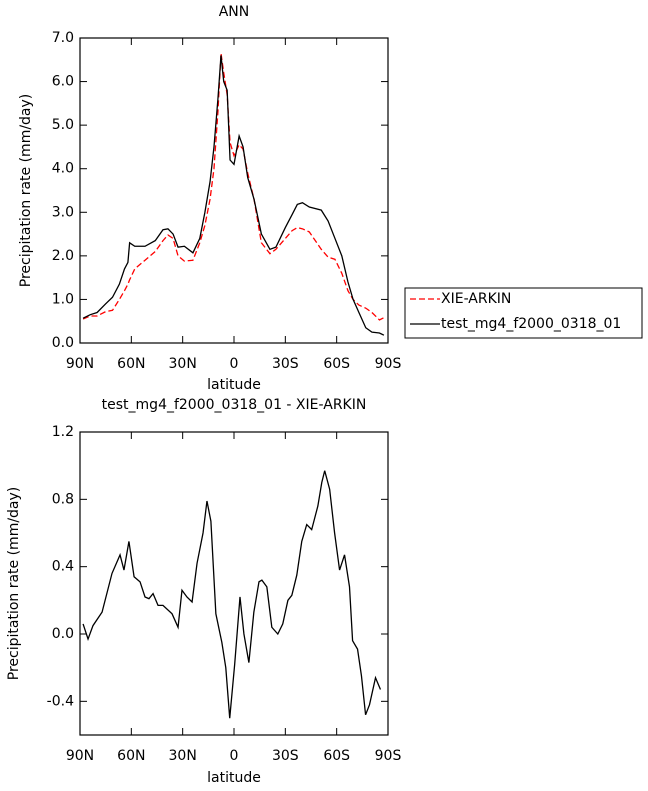 This screenshot has width=648, height=791. What do you see at coordinates (234, 12) in the screenshot?
I see `chart-title: ANN` at bounding box center [234, 12].